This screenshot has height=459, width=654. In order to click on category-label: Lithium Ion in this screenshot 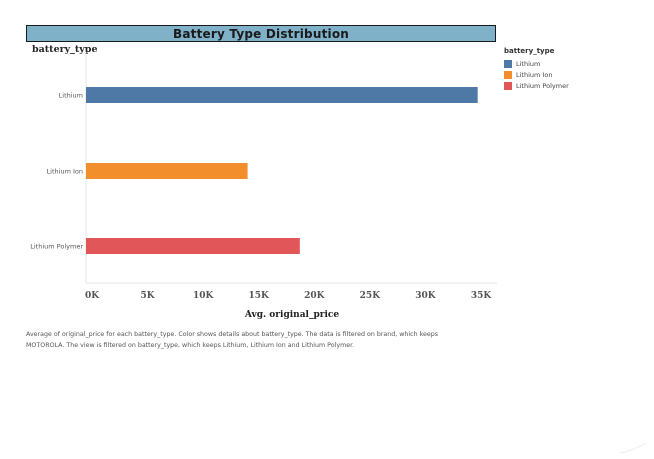, I will do `click(65, 172)`.